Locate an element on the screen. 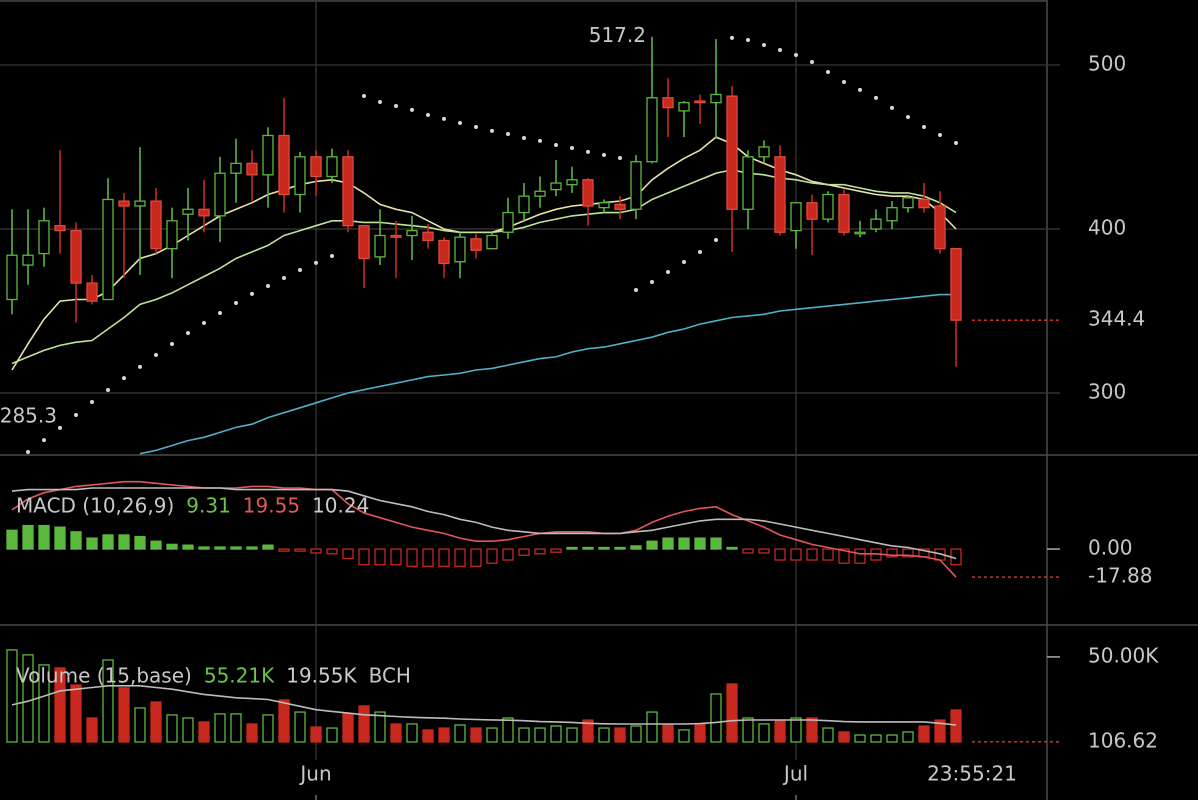 Image resolution: width=1198 pixels, height=800 pixels. indicator-title: MACD (10,26,9) is located at coordinates (95, 506).